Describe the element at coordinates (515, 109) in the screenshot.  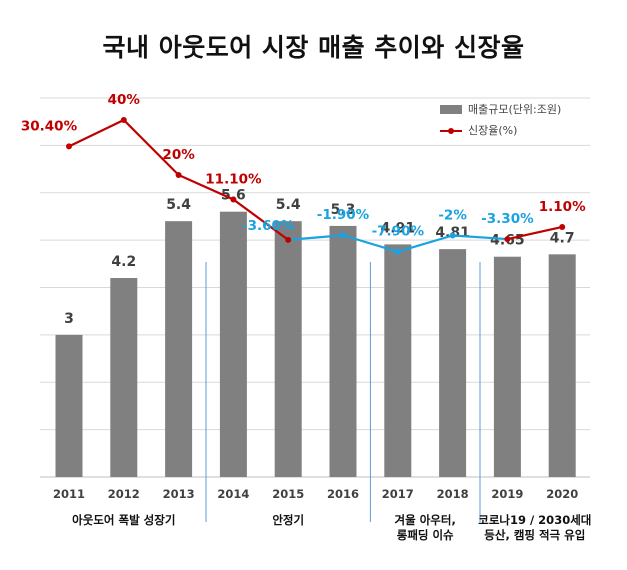
I see `legend-label-sales: 매출규모(단위:조원)` at that location.